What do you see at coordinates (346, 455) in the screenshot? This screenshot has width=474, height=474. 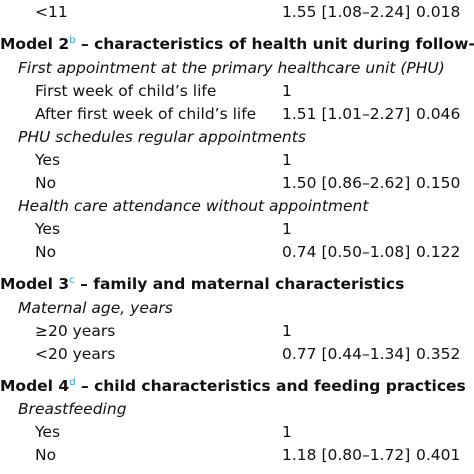 I see `odds-ratio: 1.18 [0.80–1.72]` at bounding box center [346, 455].